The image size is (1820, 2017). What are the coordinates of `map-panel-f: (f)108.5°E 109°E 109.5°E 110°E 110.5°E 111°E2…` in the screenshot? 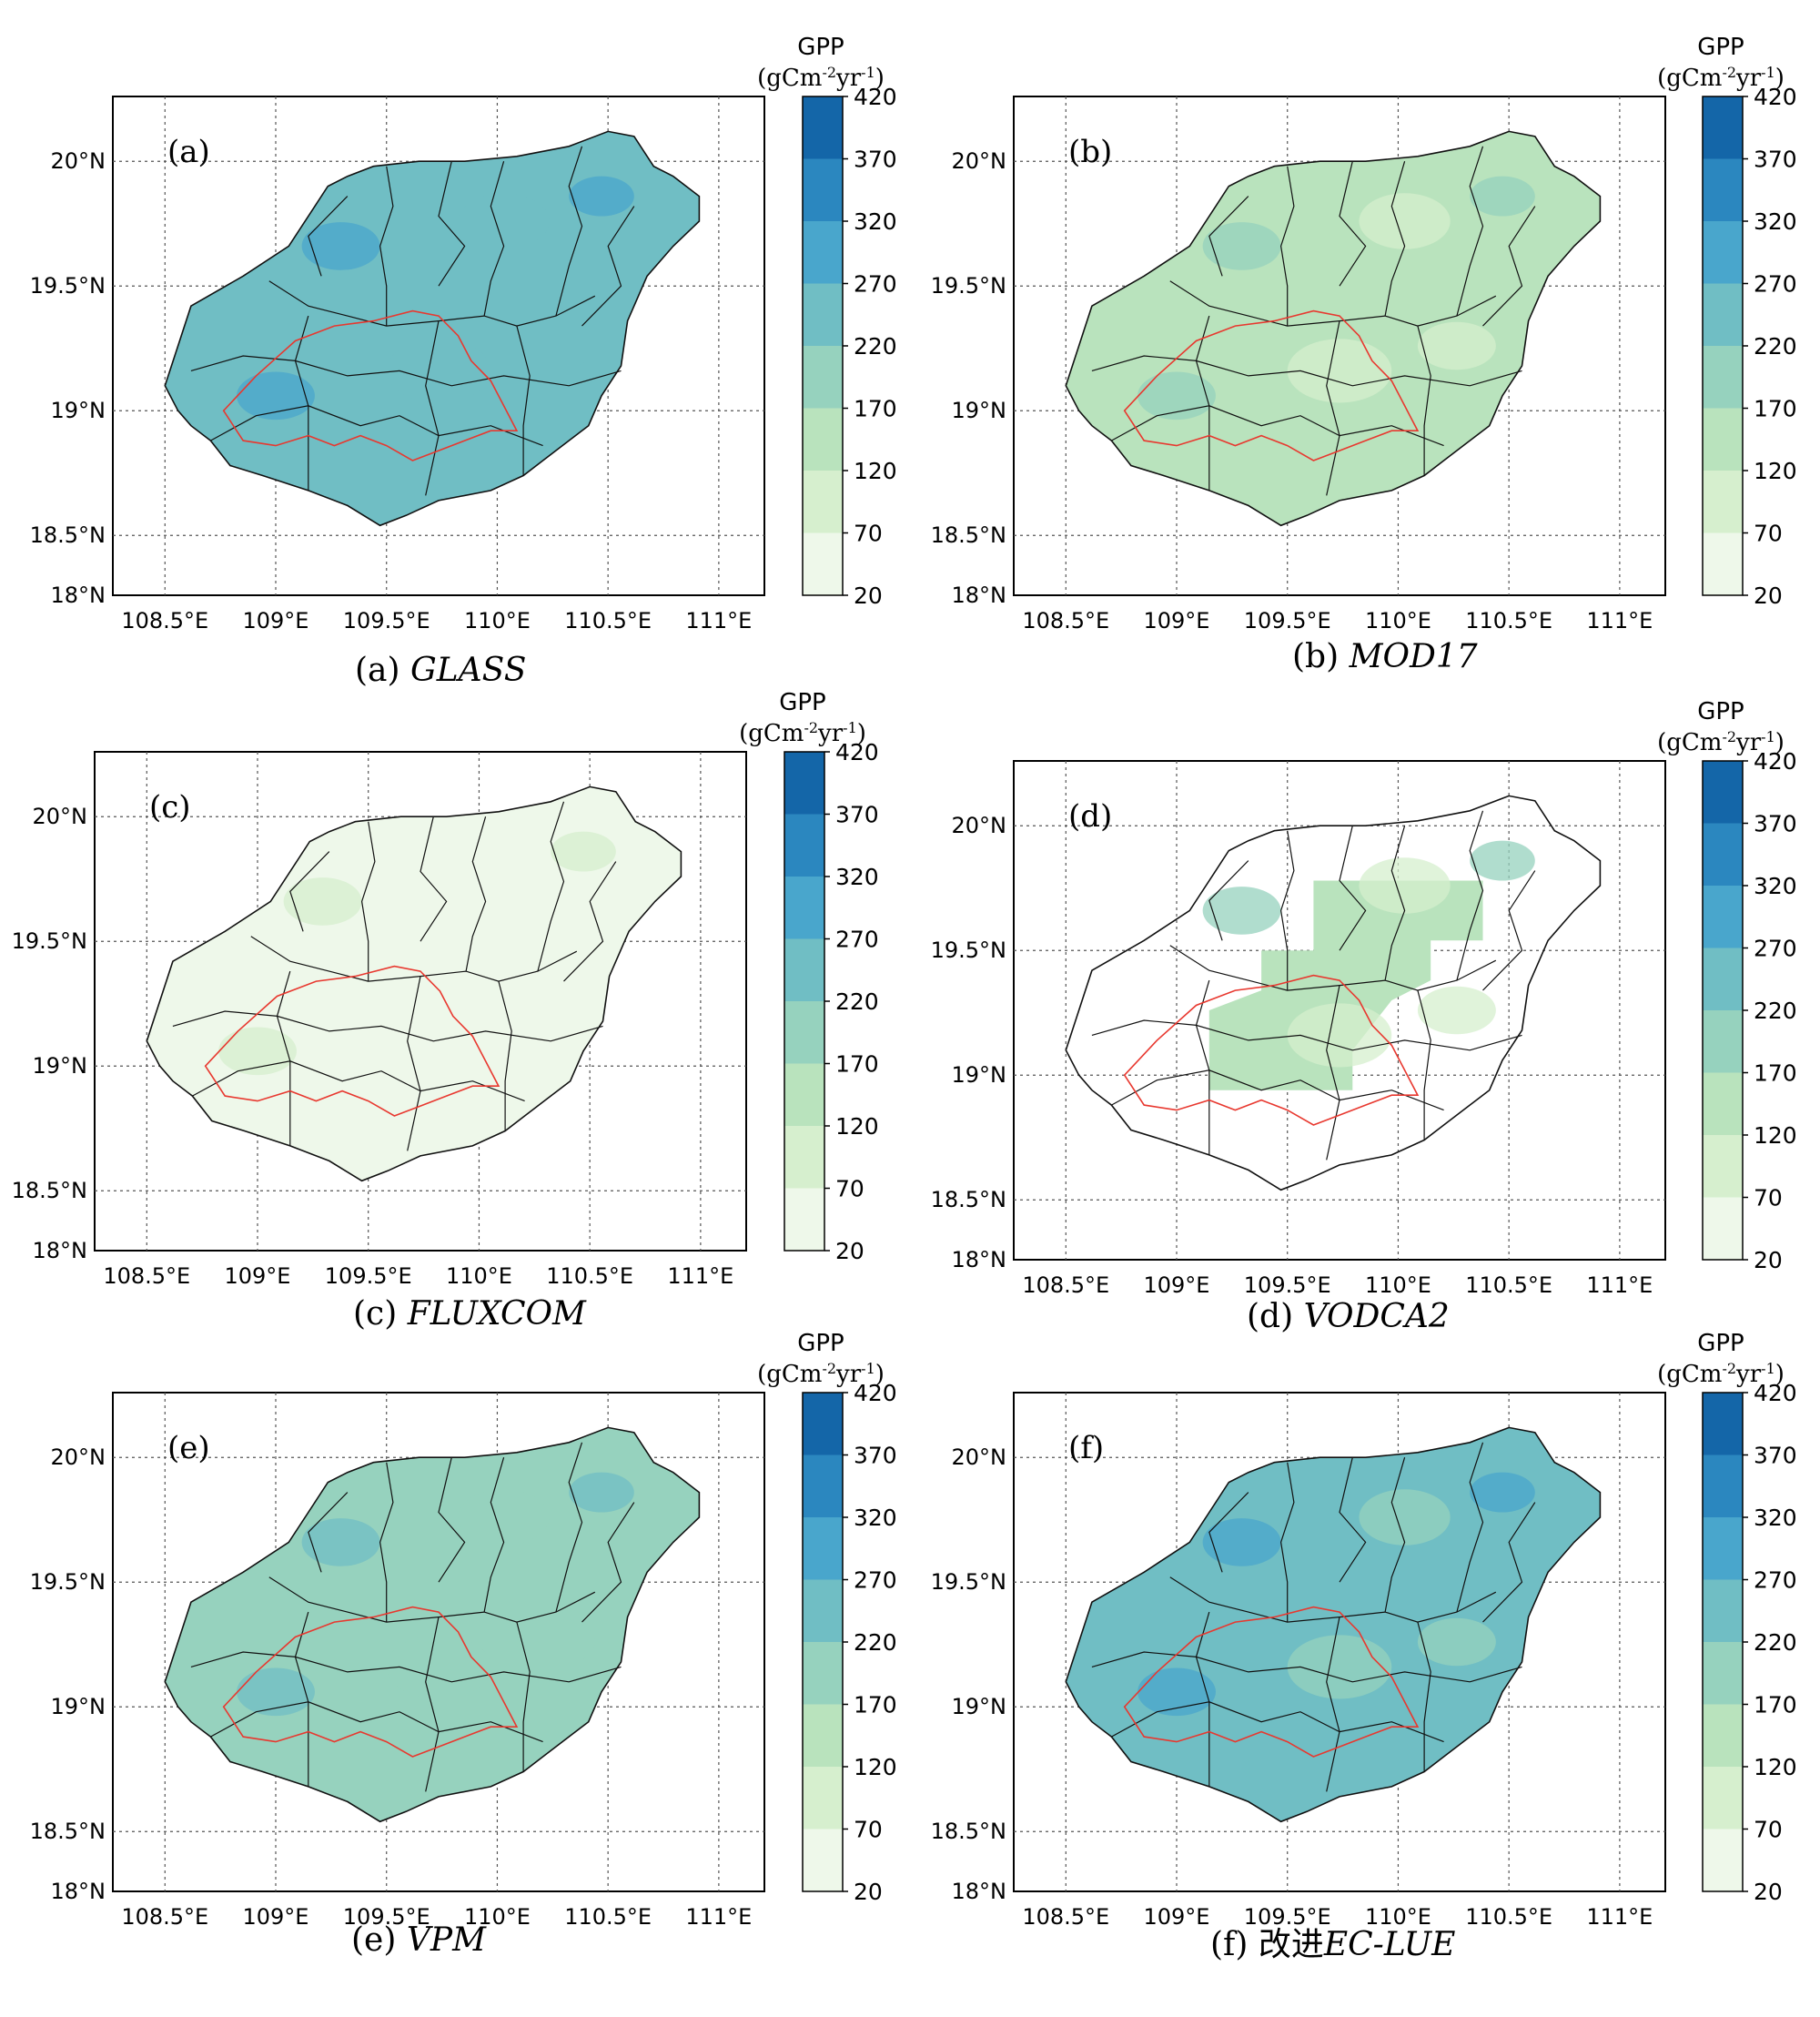 It's located at (1364, 1646).